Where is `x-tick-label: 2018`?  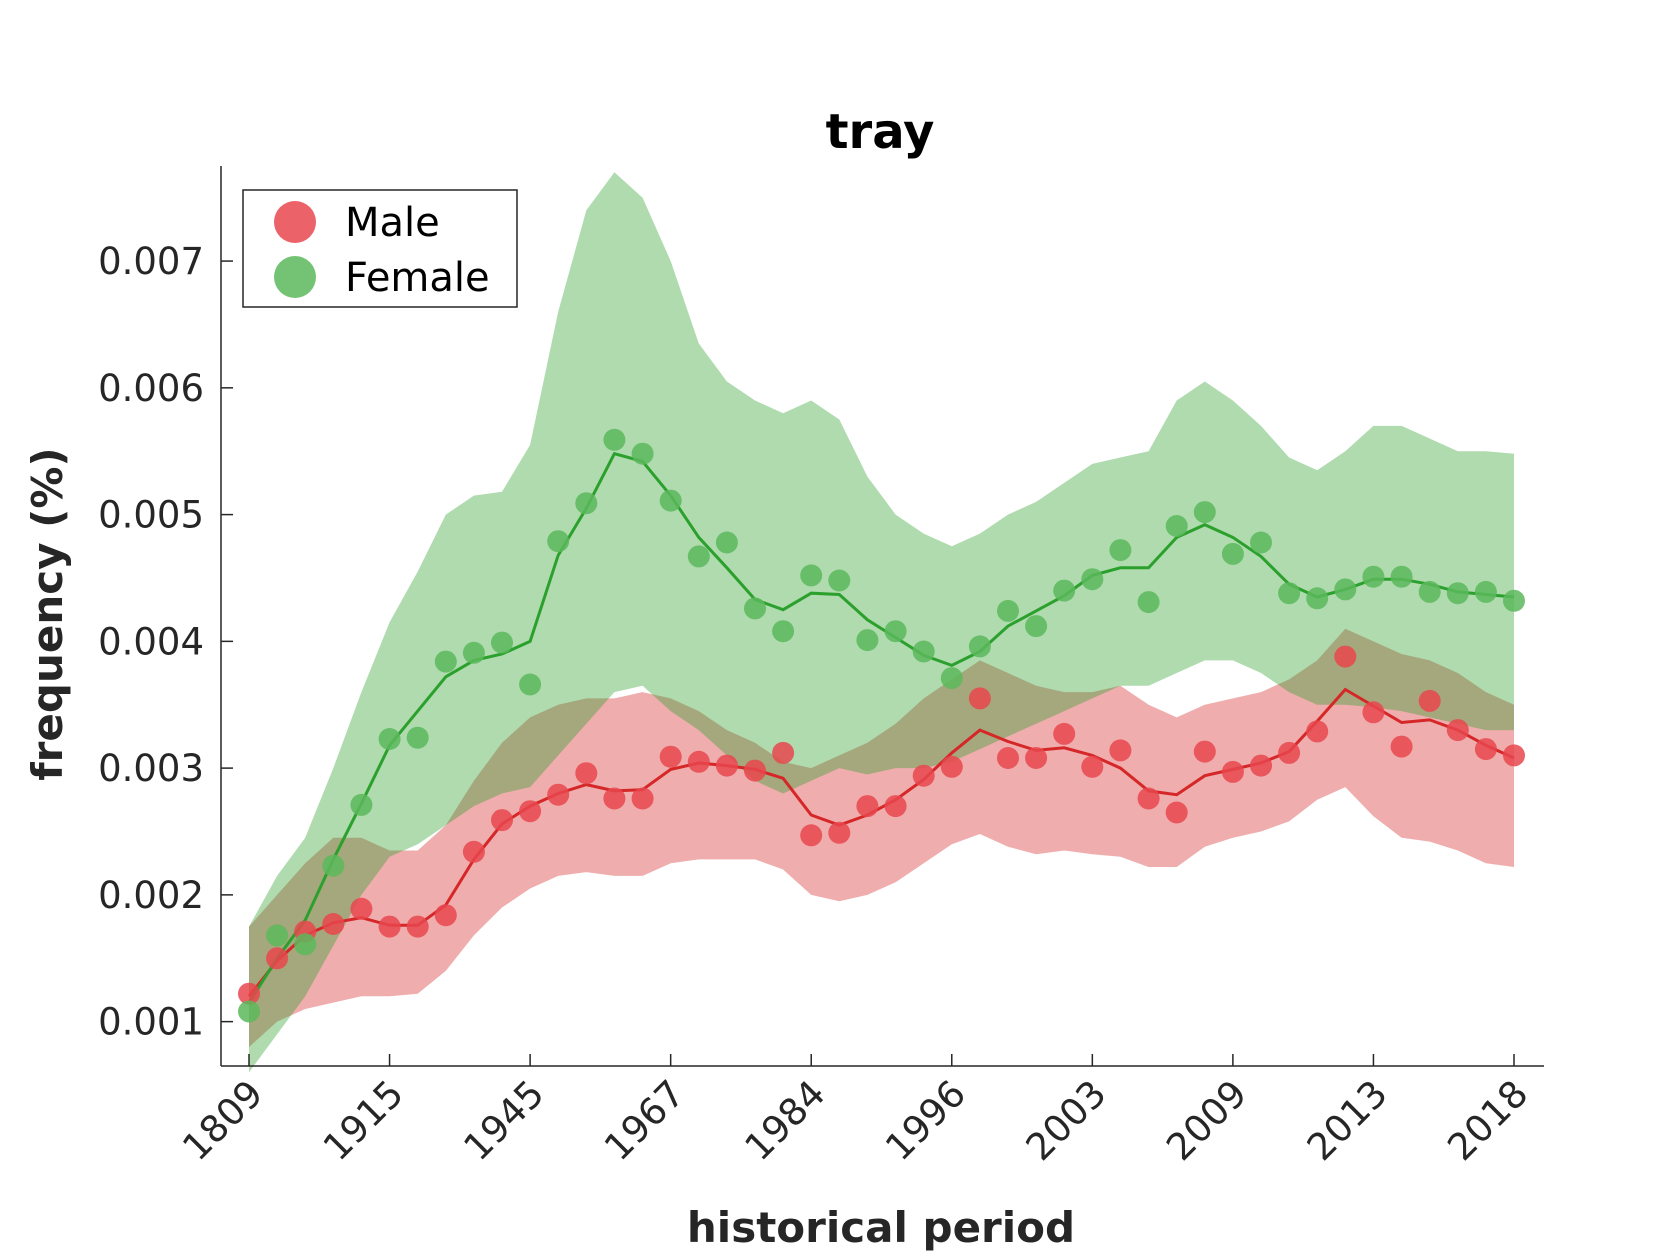
x-tick-label: 2018 is located at coordinates (1487, 1120).